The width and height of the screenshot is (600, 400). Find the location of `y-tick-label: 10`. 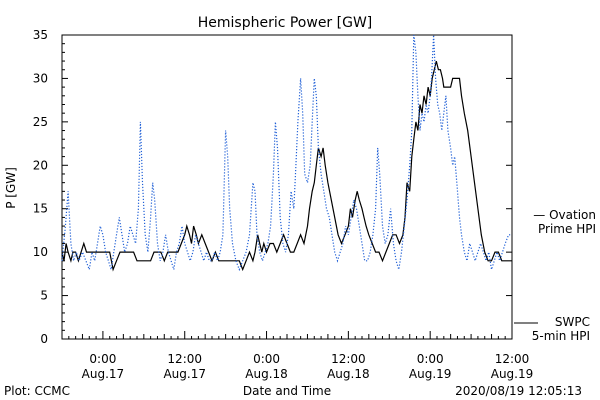

y-tick-label: 10 is located at coordinates (40, 252).